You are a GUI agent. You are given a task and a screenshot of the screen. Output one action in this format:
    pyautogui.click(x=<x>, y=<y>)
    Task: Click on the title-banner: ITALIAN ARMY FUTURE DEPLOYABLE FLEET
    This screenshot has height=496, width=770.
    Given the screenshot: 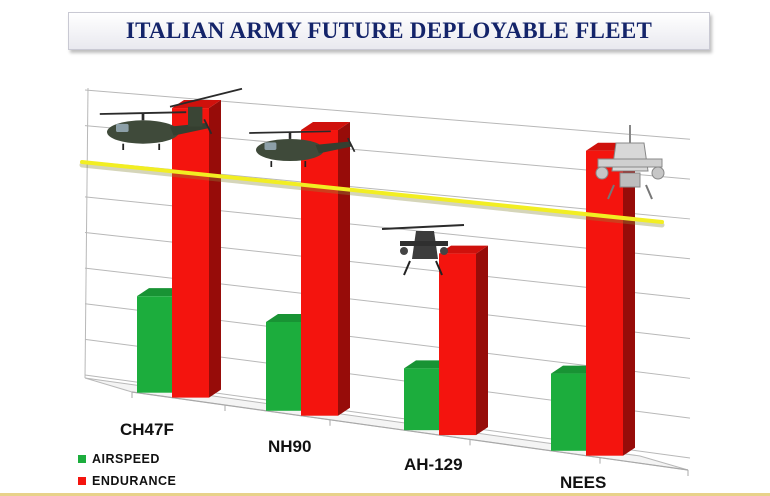 What is the action you would take?
    pyautogui.click(x=389, y=31)
    